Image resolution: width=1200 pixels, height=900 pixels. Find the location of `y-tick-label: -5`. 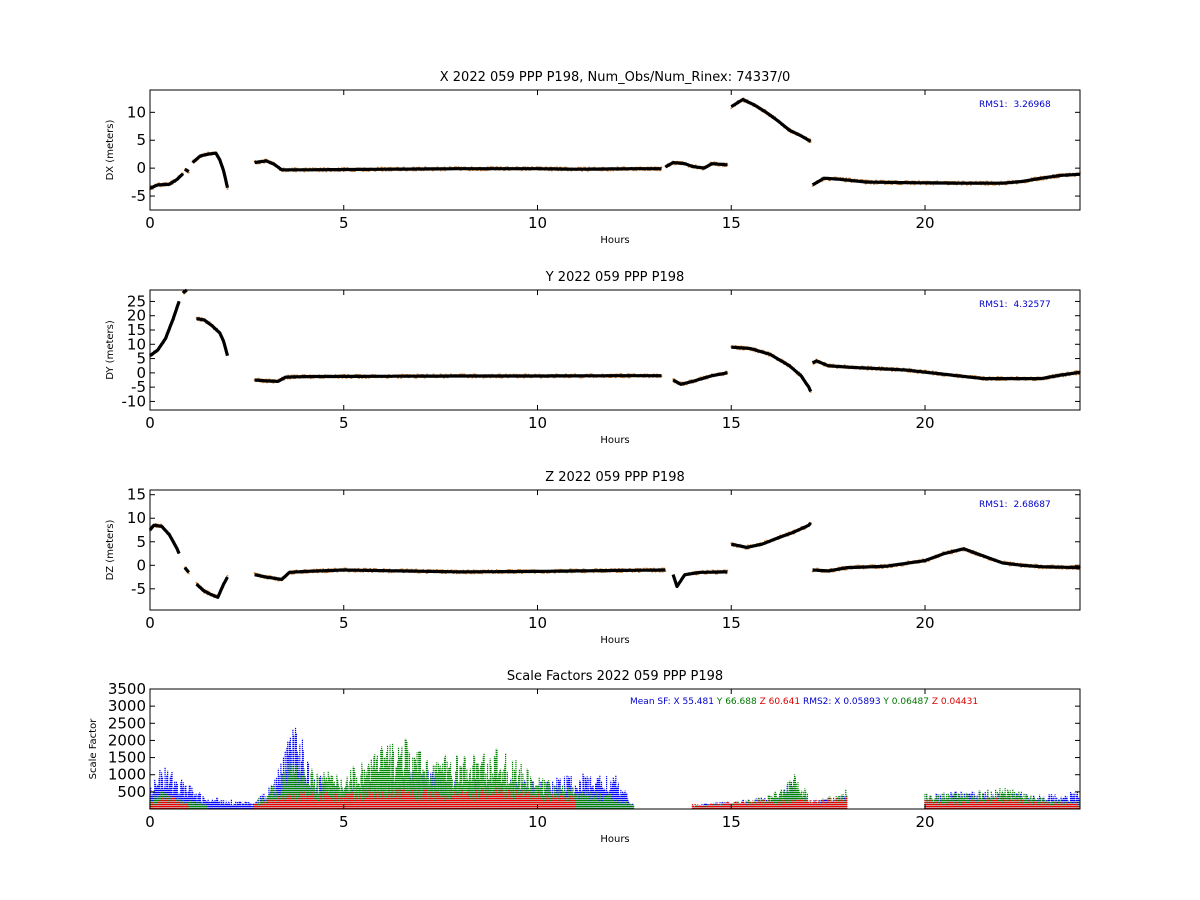

y-tick-label: -5 is located at coordinates (138, 589).